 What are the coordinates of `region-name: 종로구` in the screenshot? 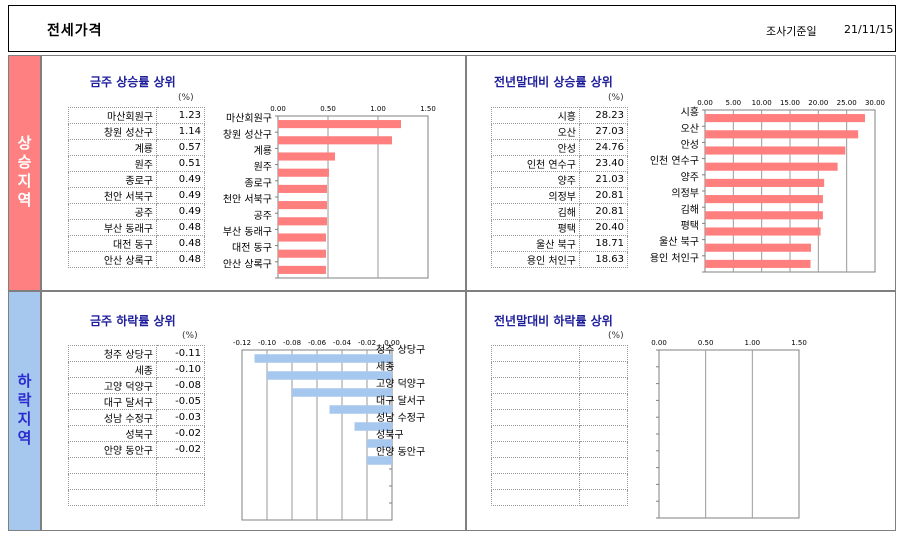 It's located at (112, 179).